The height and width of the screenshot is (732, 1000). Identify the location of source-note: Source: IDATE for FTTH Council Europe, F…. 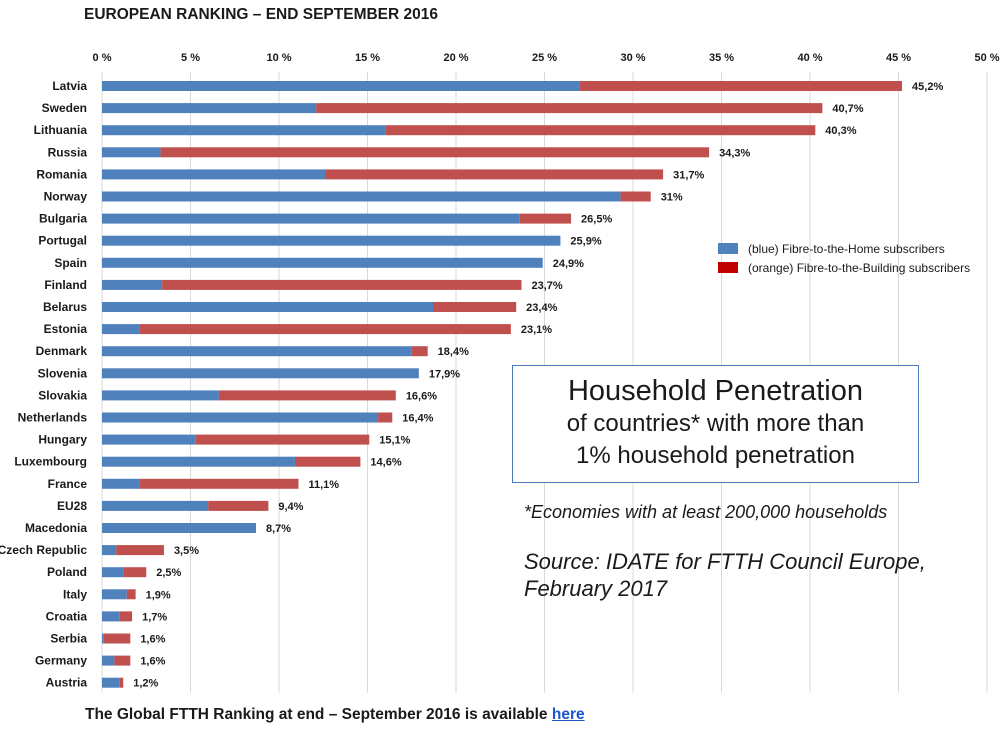
(744, 575).